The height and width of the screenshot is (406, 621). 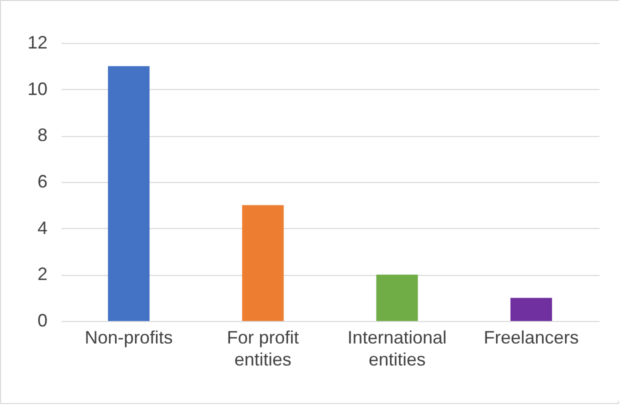 What do you see at coordinates (42, 135) in the screenshot?
I see `y-tick-label: 8` at bounding box center [42, 135].